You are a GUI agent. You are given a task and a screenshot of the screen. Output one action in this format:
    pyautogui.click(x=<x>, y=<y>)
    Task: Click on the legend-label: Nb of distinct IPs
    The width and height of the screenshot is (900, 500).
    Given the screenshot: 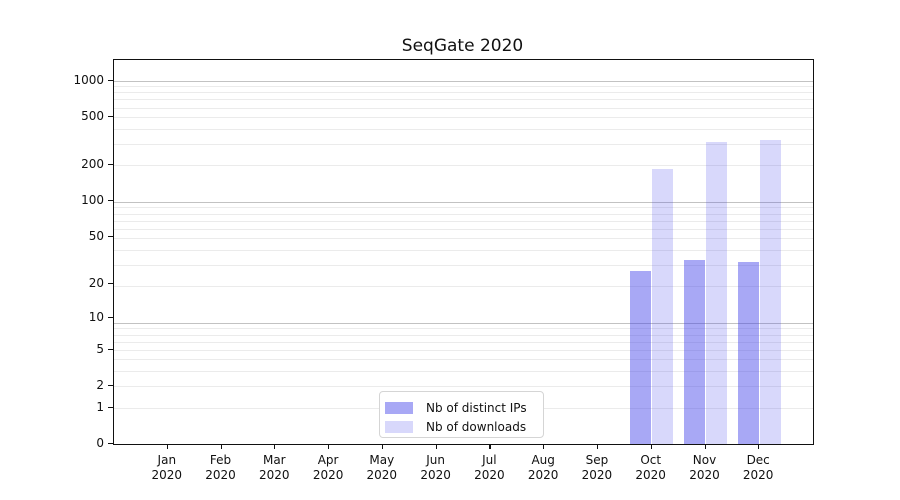 What is the action you would take?
    pyautogui.click(x=476, y=407)
    